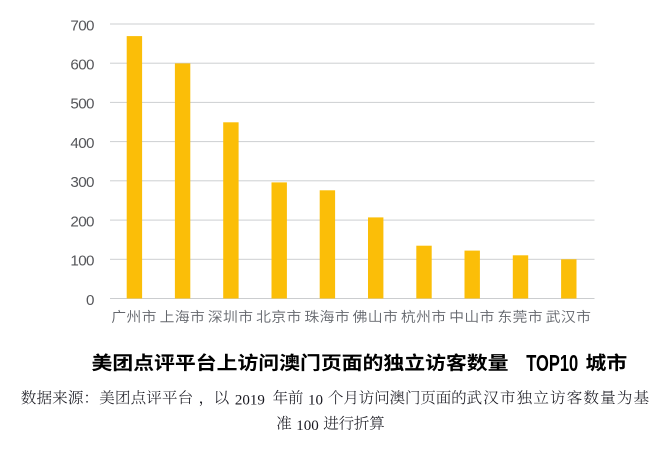  What do you see at coordinates (250, 401) in the screenshot?
I see `svg-text: 2019` at bounding box center [250, 401].